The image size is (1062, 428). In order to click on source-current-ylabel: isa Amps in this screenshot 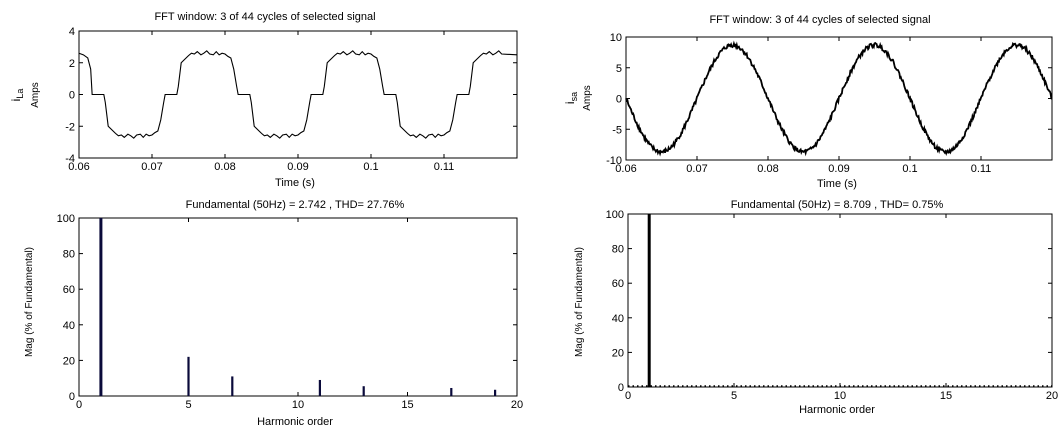, I will do `click(578, 98)`.